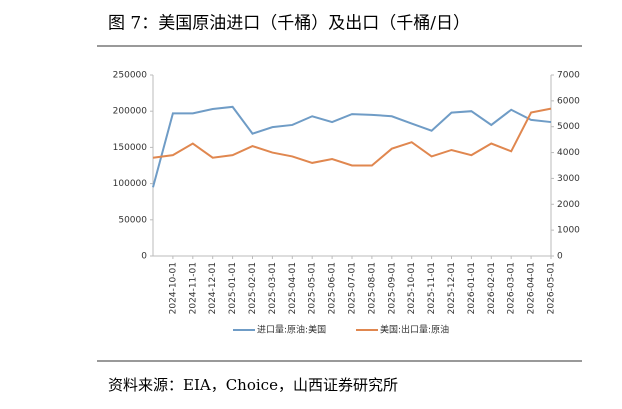 The height and width of the screenshot is (409, 622). Describe the element at coordinates (532, 288) in the screenshot. I see `x-tick-label: 2026-04-01` at that location.